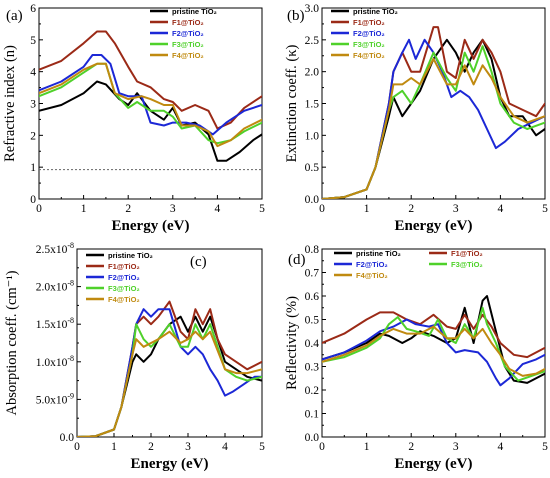 This screenshot has height=478, width=550. I want to click on y-tick-label: 3.0, so click(312, 9).